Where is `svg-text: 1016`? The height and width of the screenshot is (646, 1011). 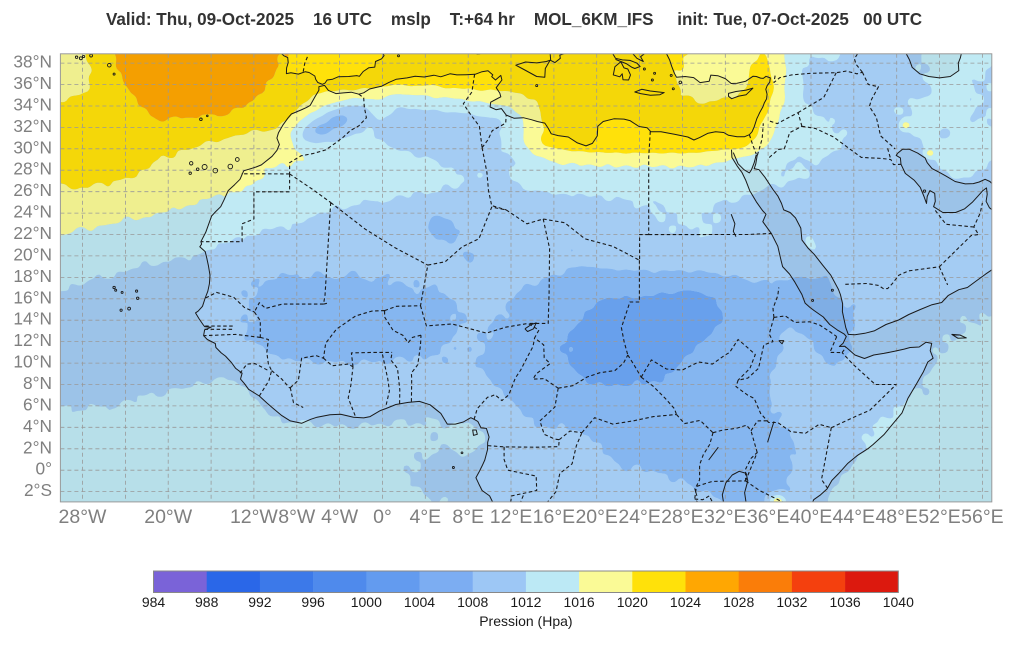
svg-text: 1016 is located at coordinates (579, 602).